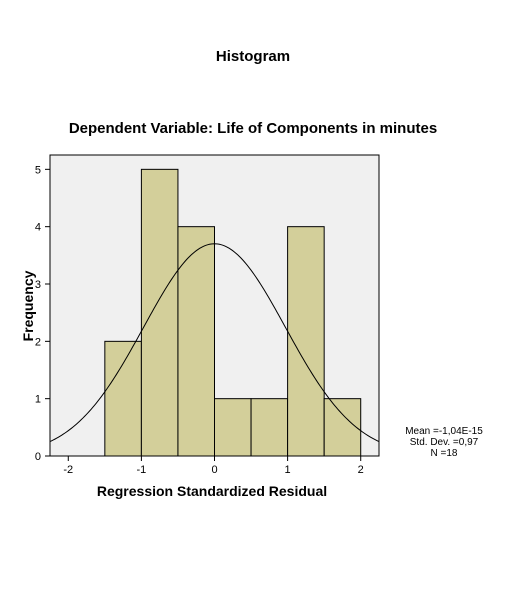  What do you see at coordinates (214, 470) in the screenshot?
I see `x-tick-label: 0` at bounding box center [214, 470].